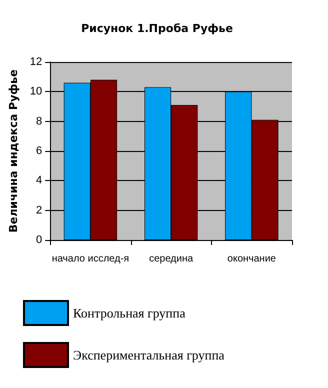  What do you see at coordinates (91, 259) in the screenshot?
I see `x-tick-label: начало исслед-я` at bounding box center [91, 259].